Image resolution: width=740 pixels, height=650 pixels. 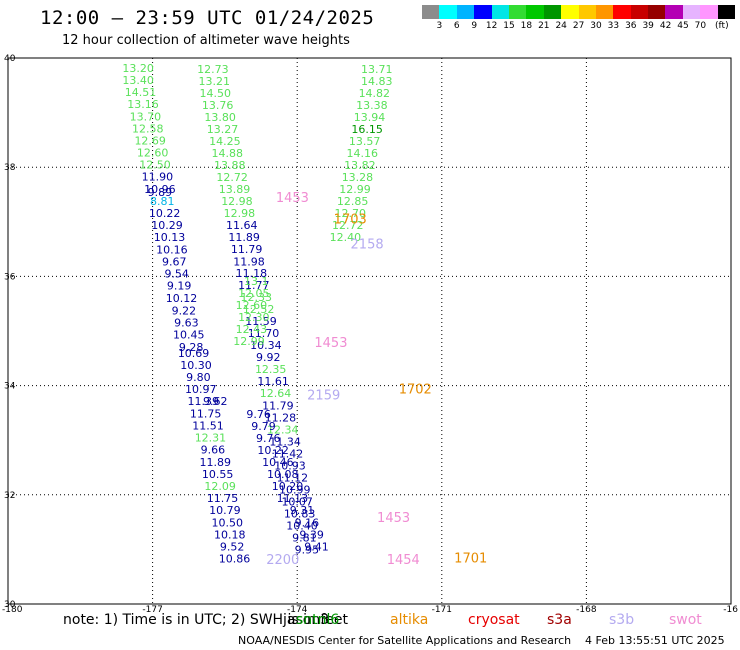 What do you see at coordinates (220, 117) in the screenshot?
I see `wave-height-value: 13.80` at bounding box center [220, 117].